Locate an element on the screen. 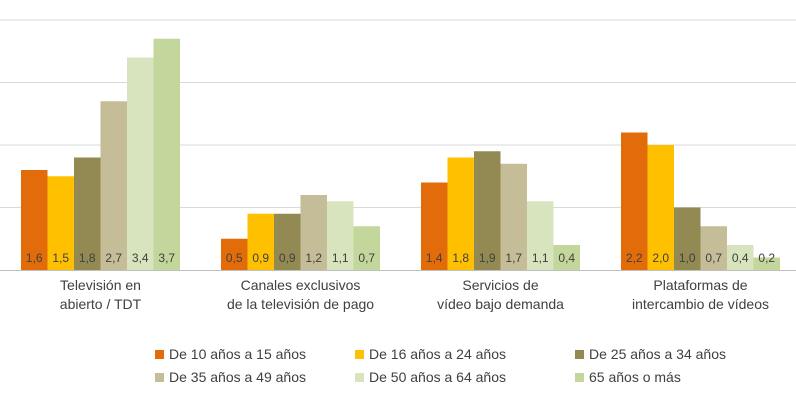 The width and height of the screenshot is (796, 419). data-label: 1,6 is located at coordinates (34, 258).